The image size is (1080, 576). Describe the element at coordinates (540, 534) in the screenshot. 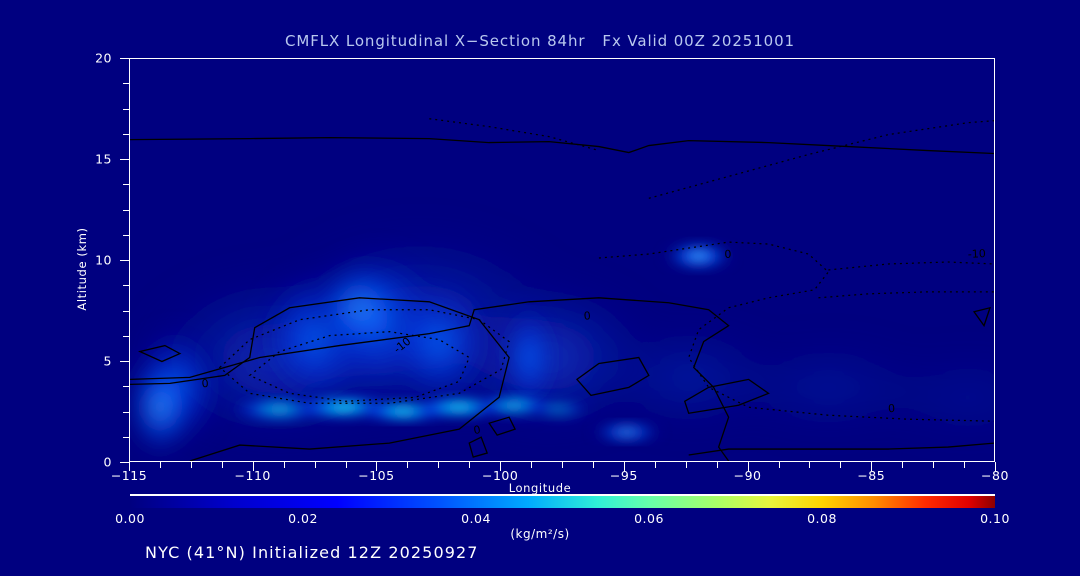

I see `colorbar-units-label: (kg/m²/s)` at that location.